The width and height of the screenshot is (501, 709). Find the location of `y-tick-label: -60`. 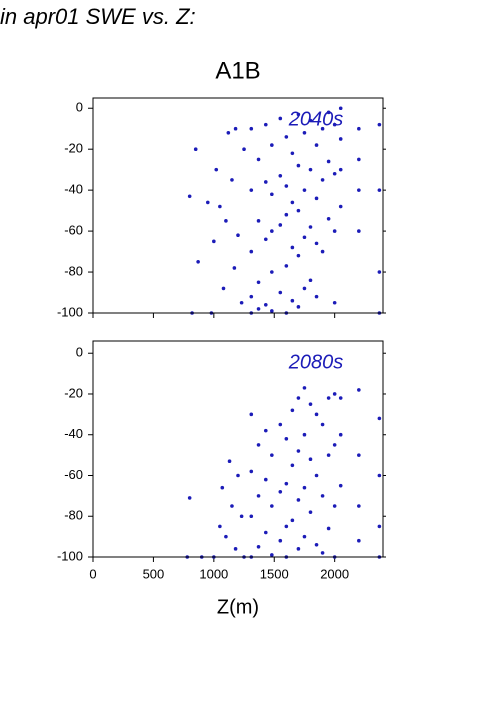

y-tick-label: -60 is located at coordinates (73, 474).